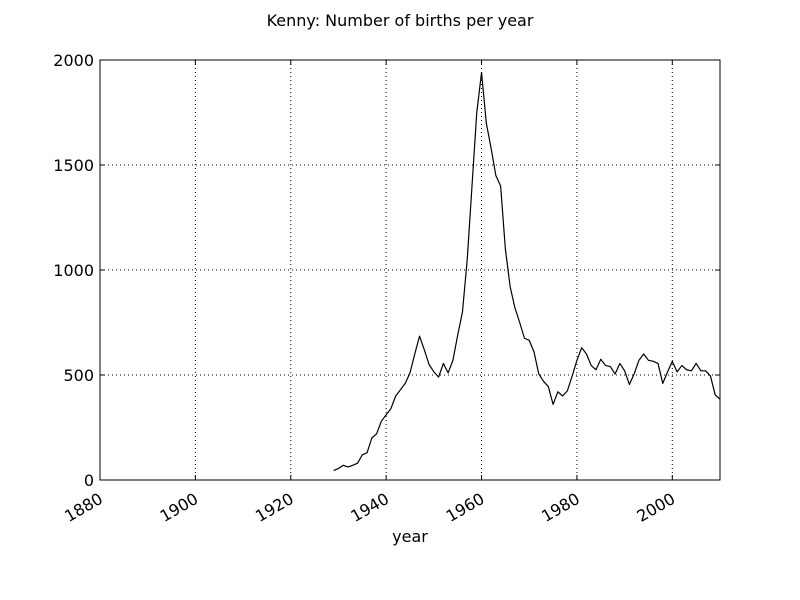  What do you see at coordinates (400, 20) in the screenshot?
I see `chart-title: Kenny: Number of births per year` at bounding box center [400, 20].